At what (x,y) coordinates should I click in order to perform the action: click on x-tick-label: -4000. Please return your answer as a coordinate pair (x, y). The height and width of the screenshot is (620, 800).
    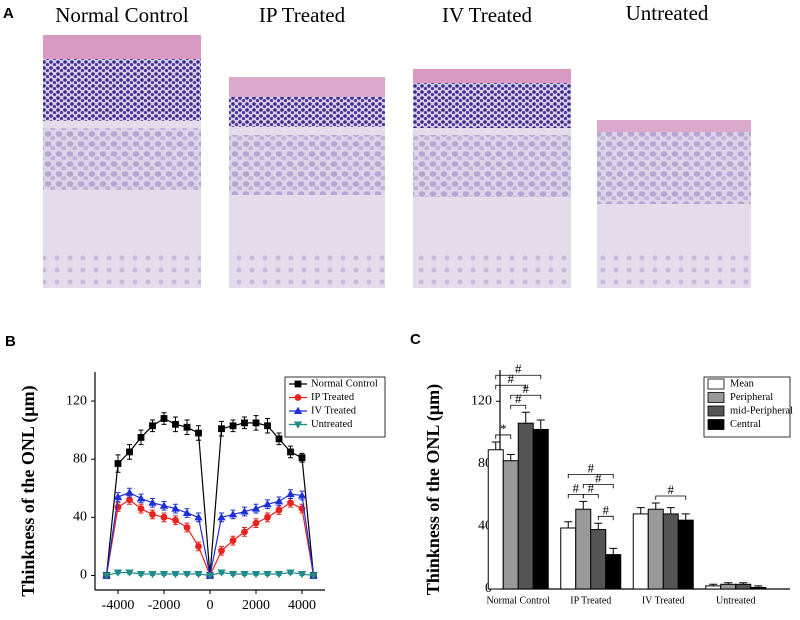
    Looking at the image, I should click on (118, 605).